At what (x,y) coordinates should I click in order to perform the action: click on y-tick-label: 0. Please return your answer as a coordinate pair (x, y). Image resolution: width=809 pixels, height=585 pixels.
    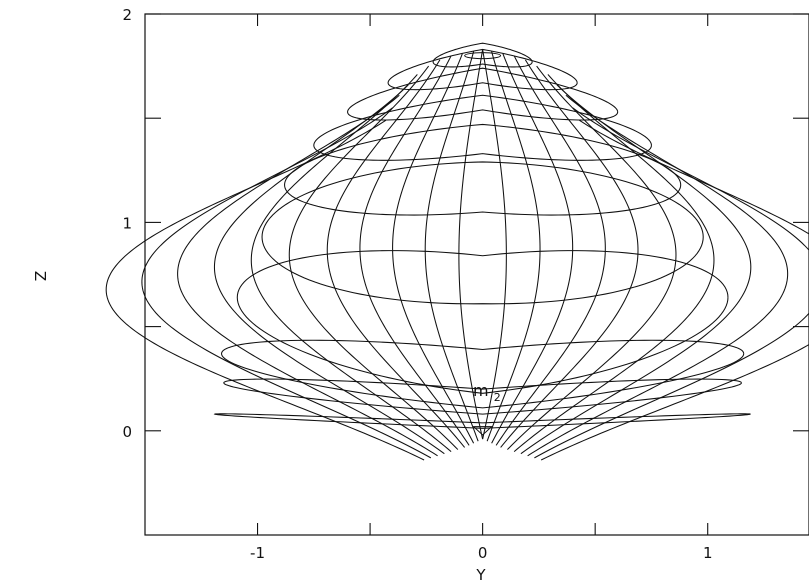
    Looking at the image, I should click on (127, 432).